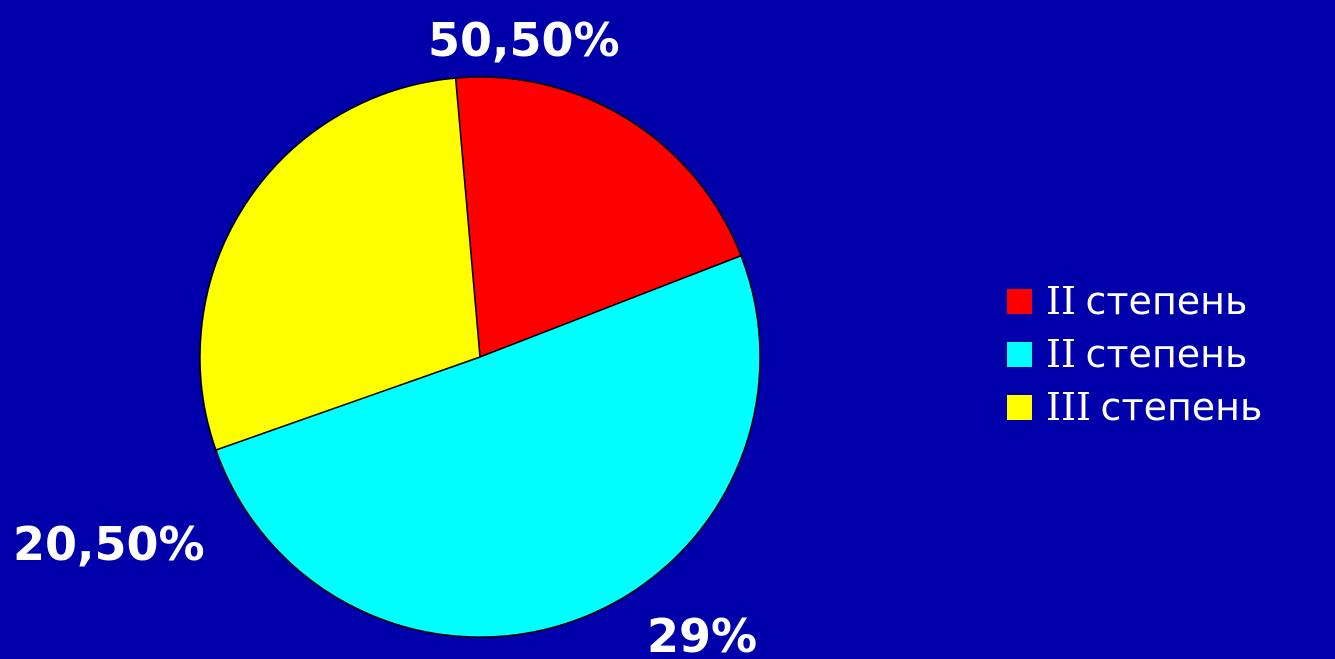  Describe the element at coordinates (340, 264) in the screenshot. I see `pie-slice-yellow` at that location.